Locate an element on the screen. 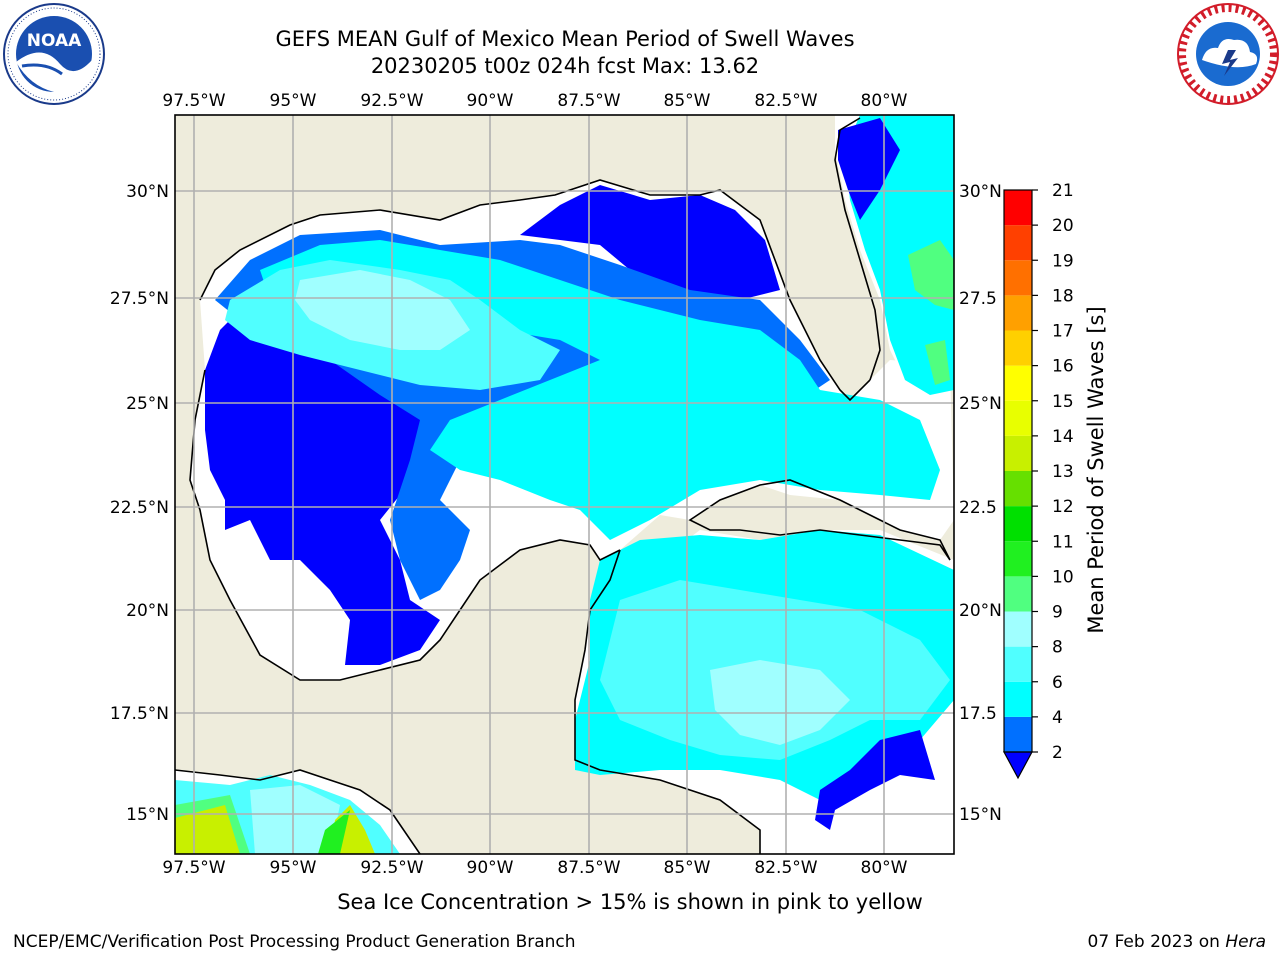 The width and height of the screenshot is (1280, 960). swell-zone-9-10s is located at coordinates (382, 310).